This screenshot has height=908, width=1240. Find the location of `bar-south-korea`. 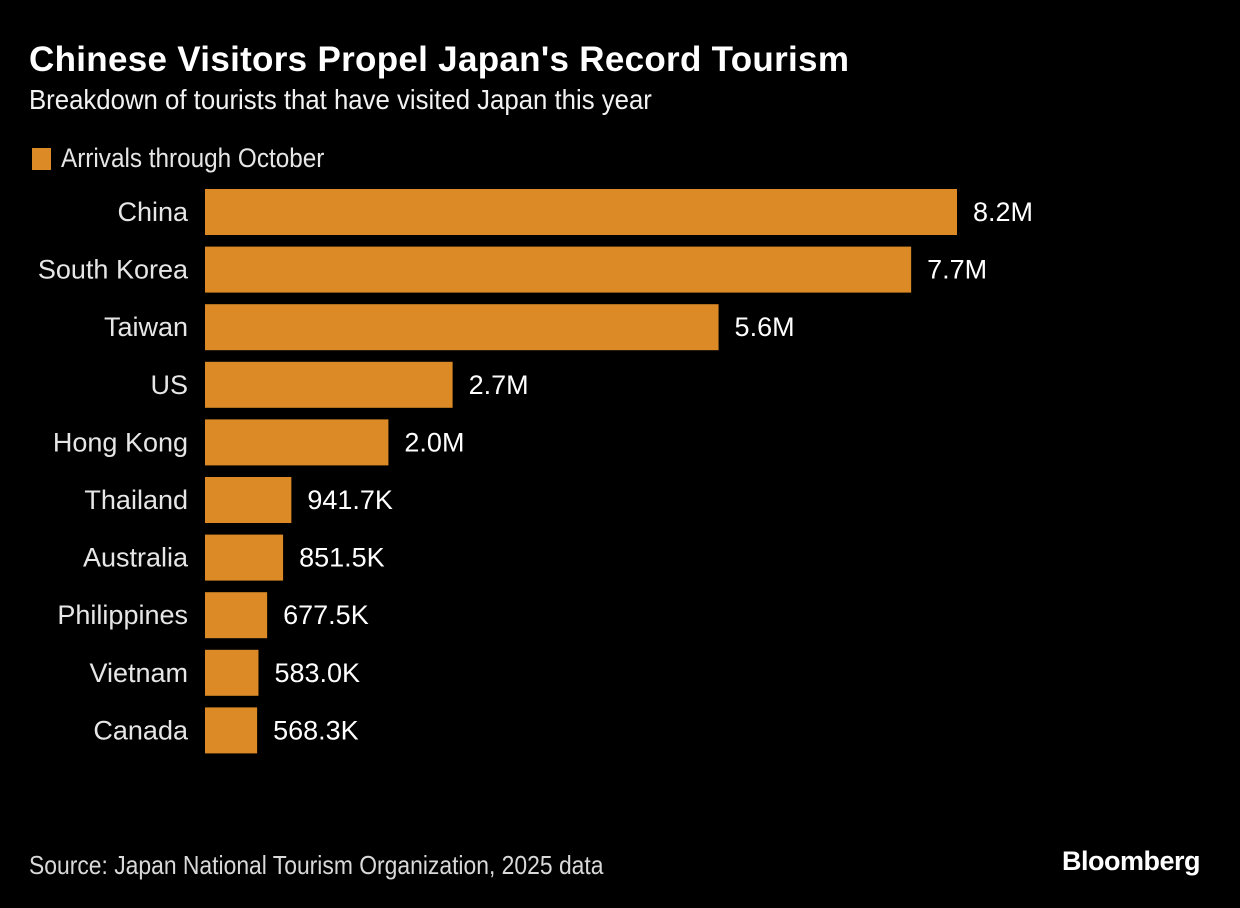

bar-south-korea is located at coordinates (558, 269).